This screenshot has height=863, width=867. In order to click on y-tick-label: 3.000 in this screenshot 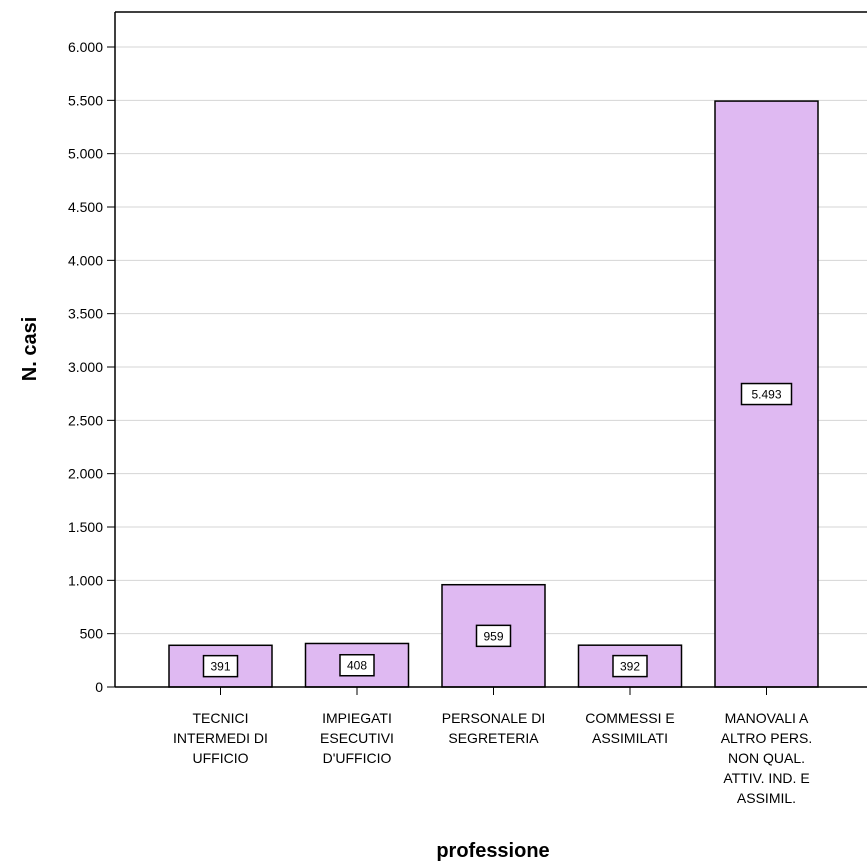, I will do `click(85, 367)`.